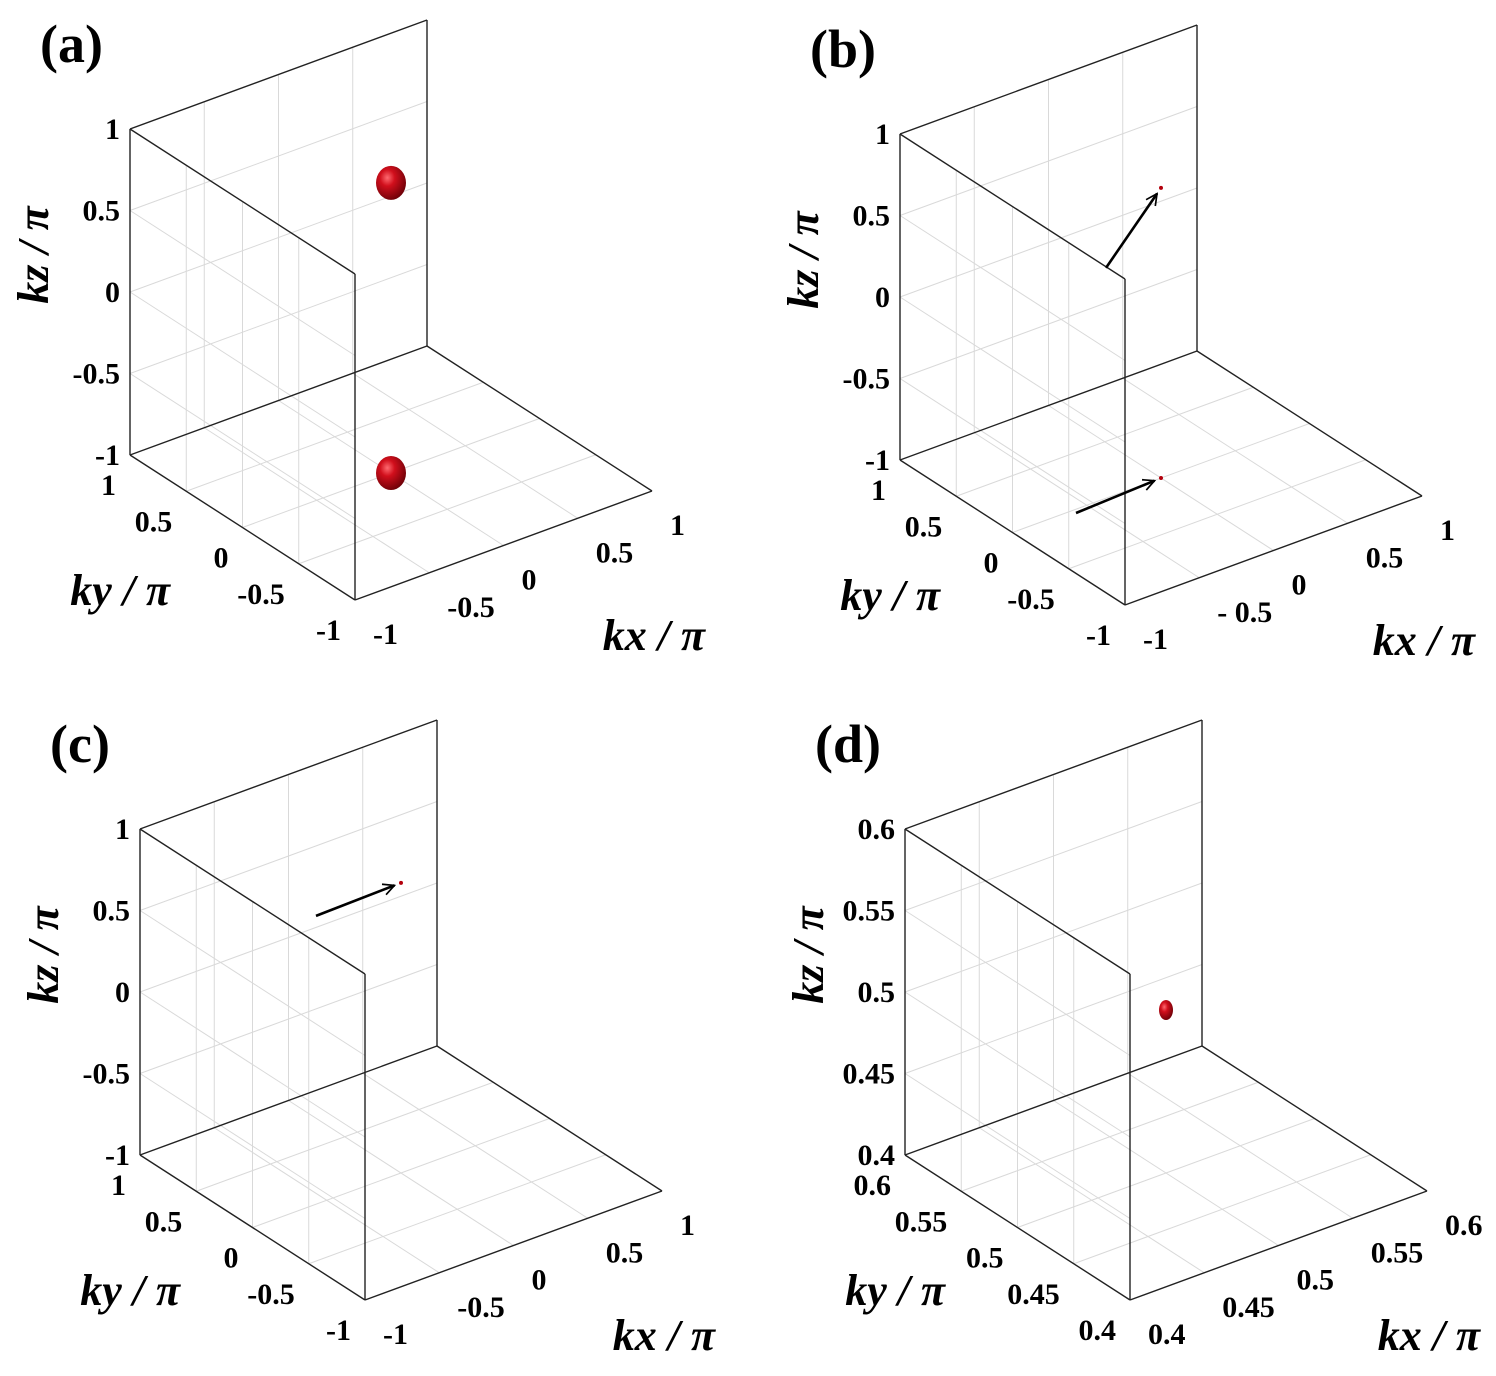  What do you see at coordinates (71, 44) in the screenshot?
I see `panel-label: (a)` at bounding box center [71, 44].